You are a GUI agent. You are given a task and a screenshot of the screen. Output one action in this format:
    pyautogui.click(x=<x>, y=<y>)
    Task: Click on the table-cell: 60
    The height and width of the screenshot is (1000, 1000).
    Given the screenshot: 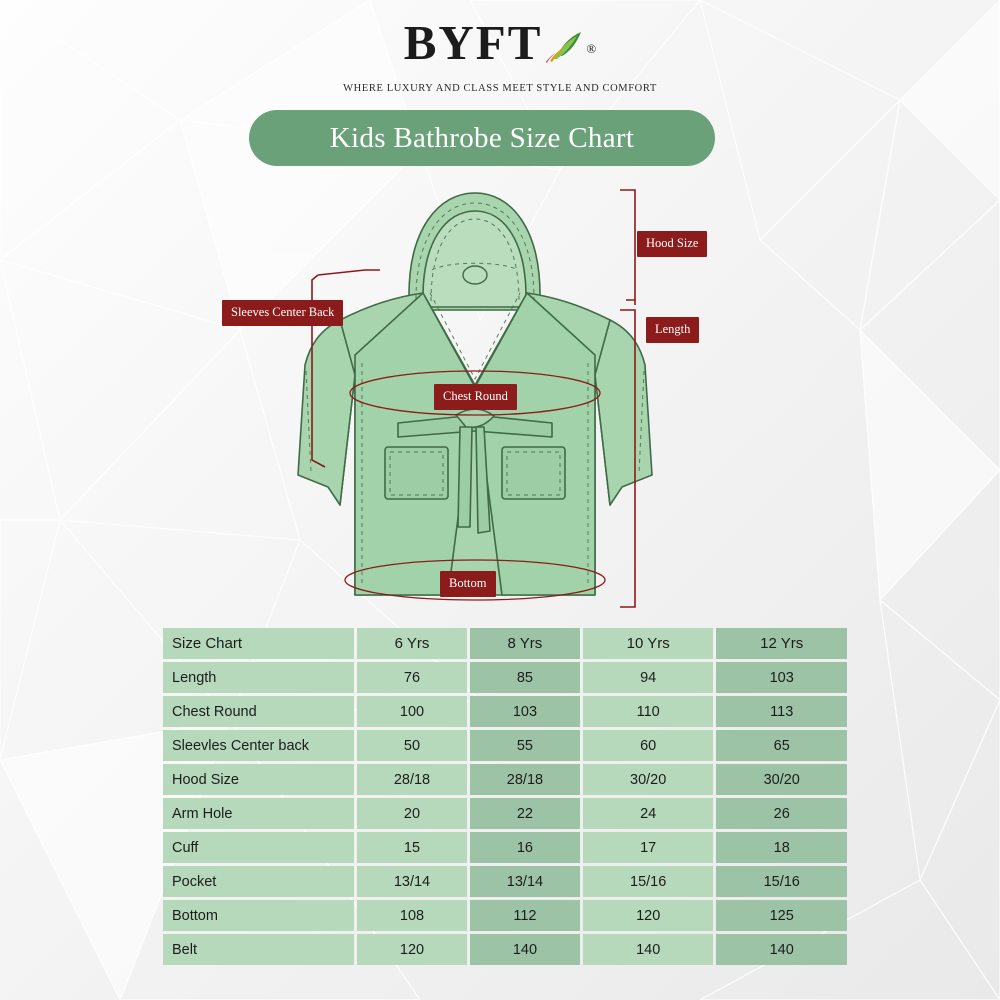 What is the action you would take?
    pyautogui.click(x=648, y=745)
    